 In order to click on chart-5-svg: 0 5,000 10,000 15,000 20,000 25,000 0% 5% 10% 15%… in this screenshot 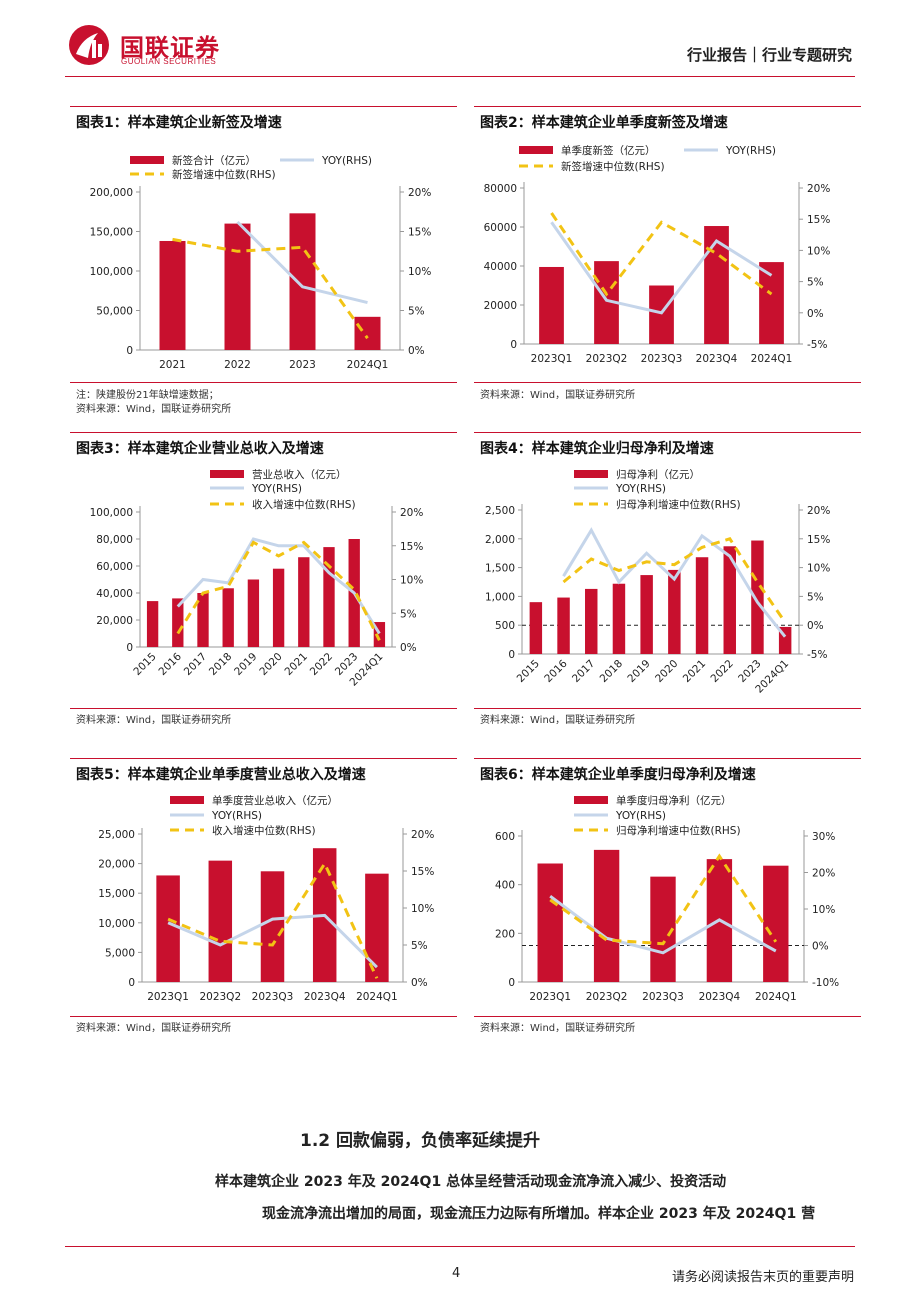, I will do `click(266, 898)`.